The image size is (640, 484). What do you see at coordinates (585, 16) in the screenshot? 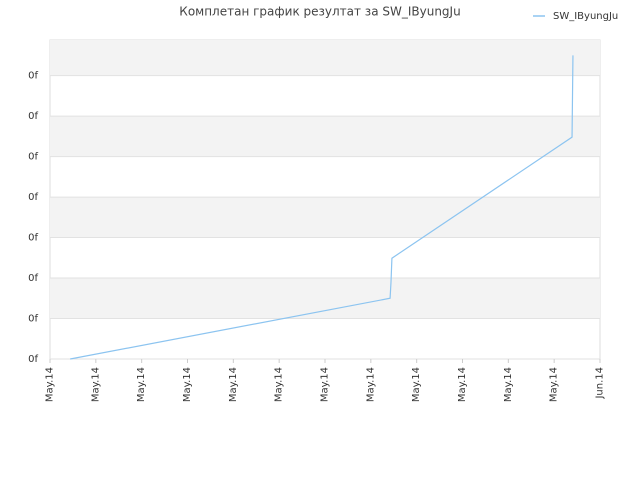
I see `legend-label: SW_IByungJu` at bounding box center [585, 16].